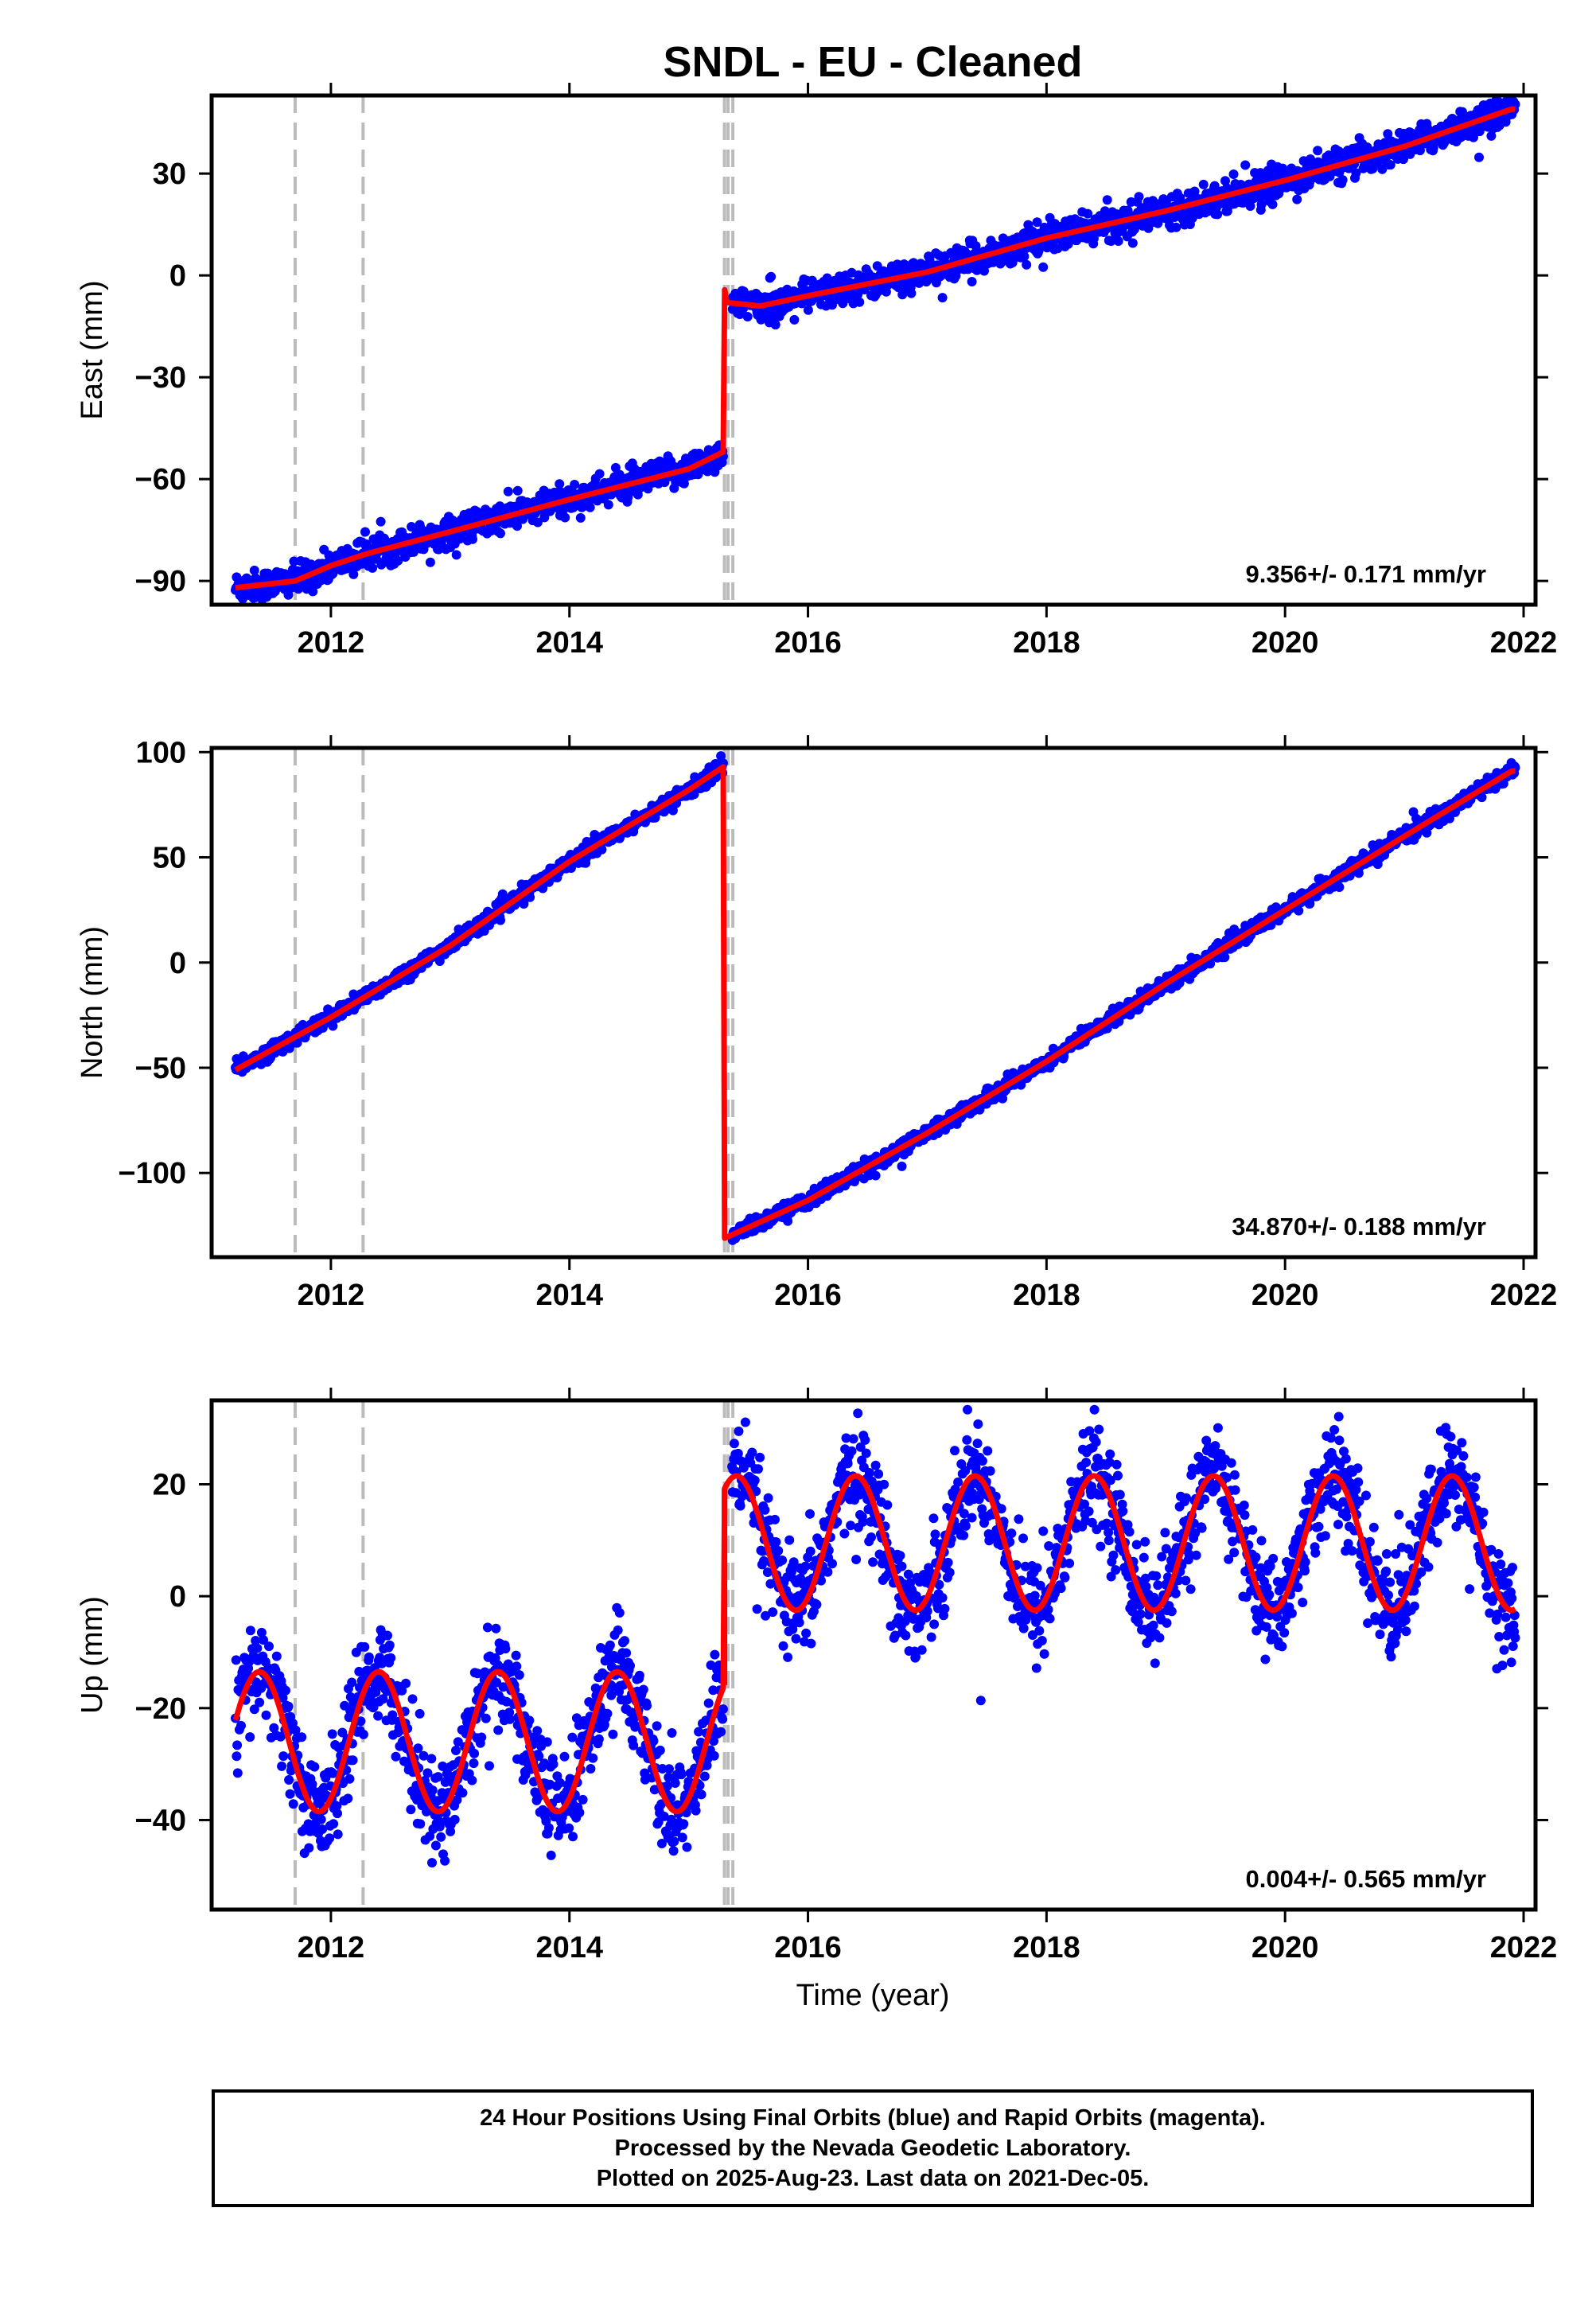 The width and height of the screenshot is (1596, 2309). I want to click on velocity-rate-label: 34.870+/- 0.188 mm/yr, so click(1359, 1227).